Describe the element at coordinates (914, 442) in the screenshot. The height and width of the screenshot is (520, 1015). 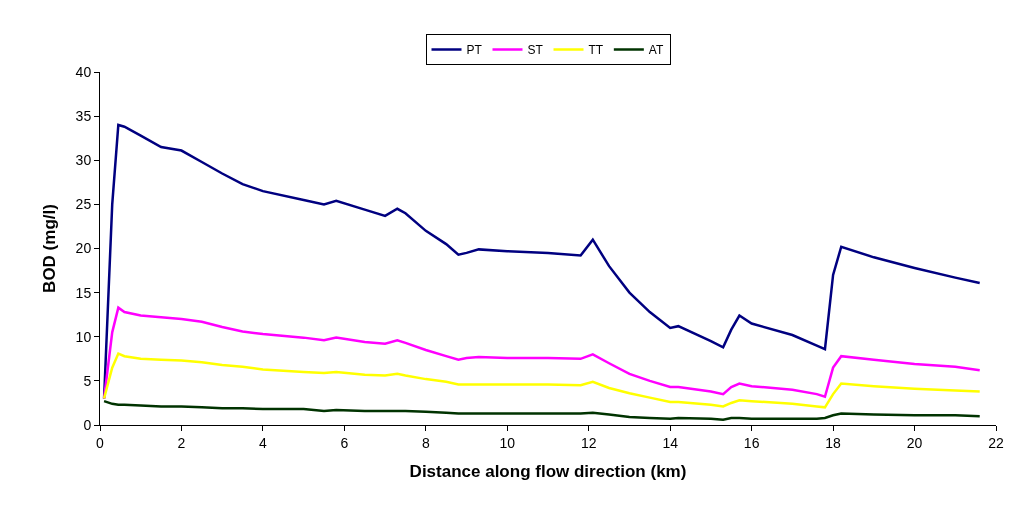
I see `x-tick-label: 20` at that location.